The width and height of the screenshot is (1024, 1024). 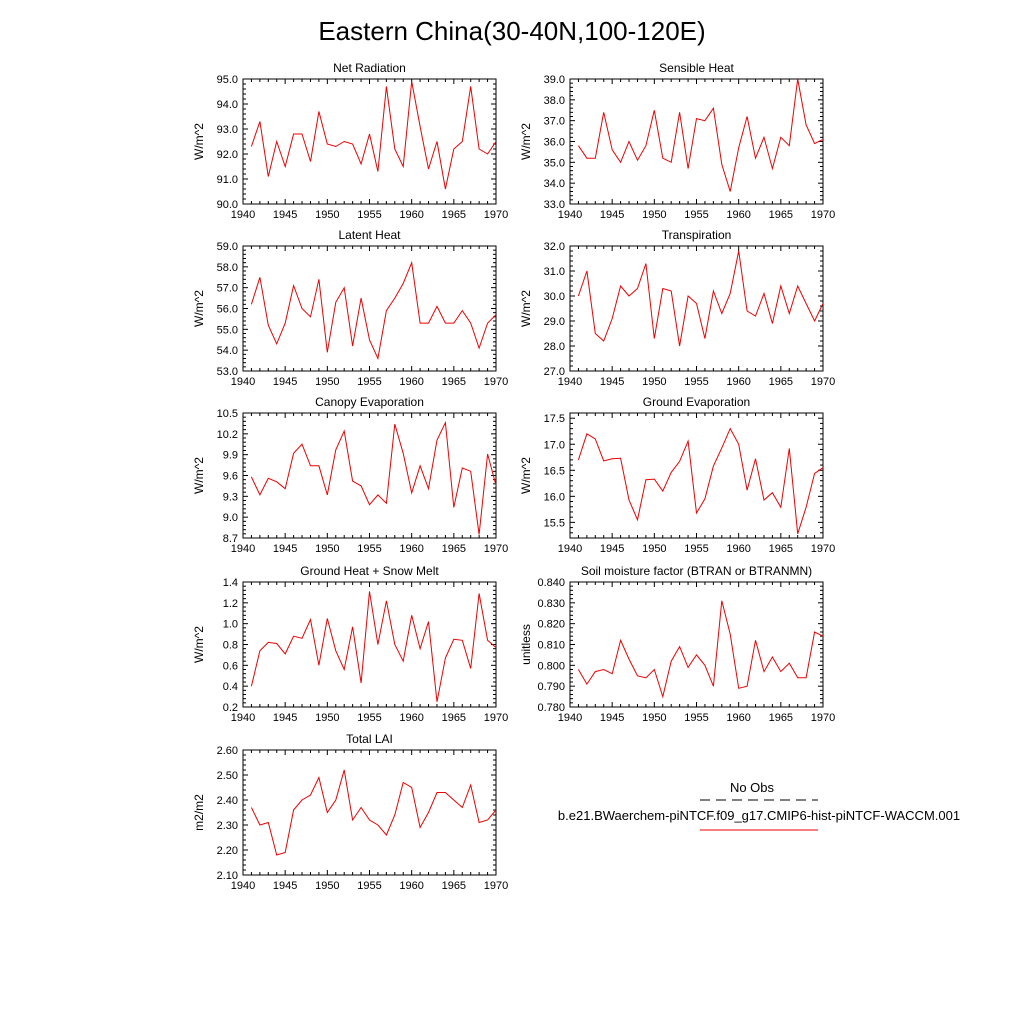 What do you see at coordinates (554, 80) in the screenshot?
I see `y-tick-label: 39.0` at bounding box center [554, 80].